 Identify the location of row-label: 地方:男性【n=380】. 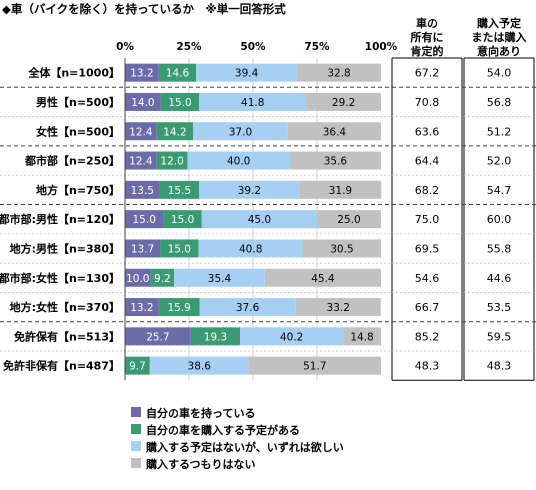
(65, 248).